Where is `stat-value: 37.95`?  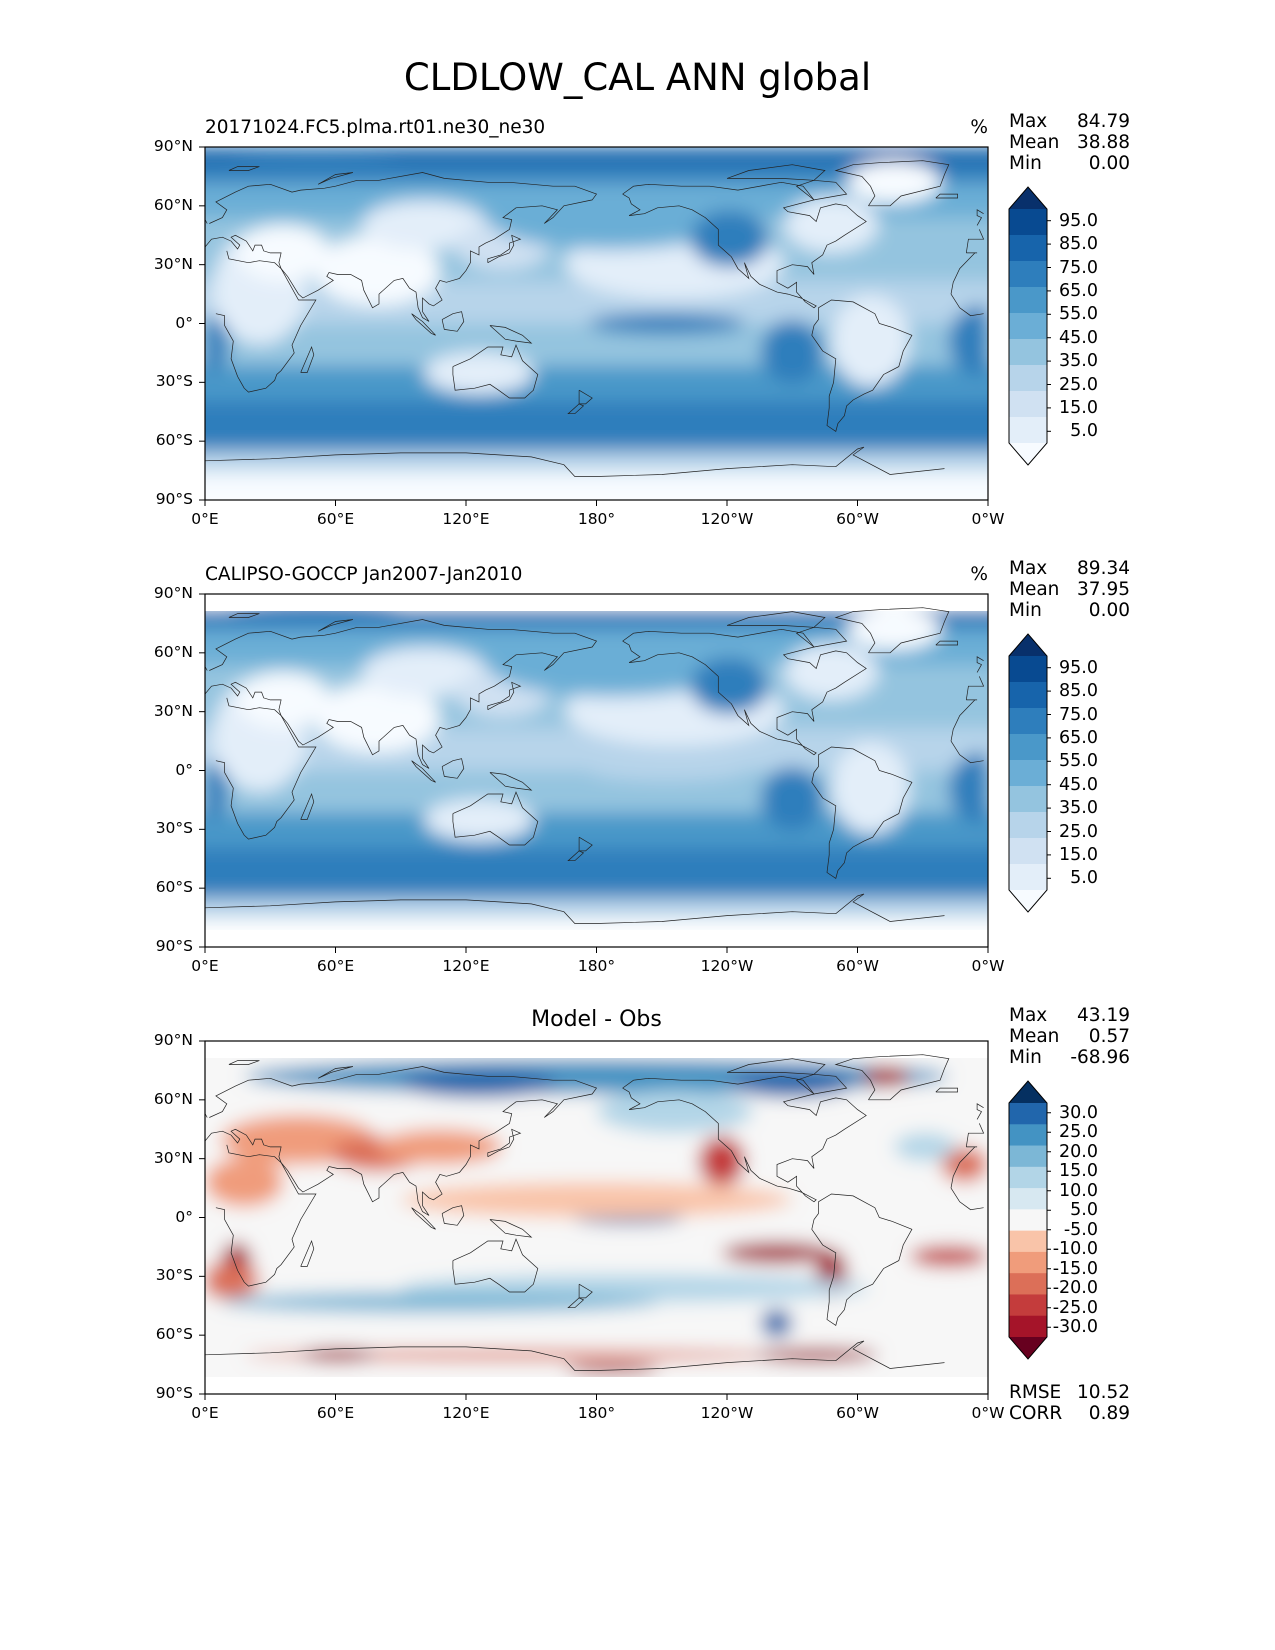
stat-value: 37.95 is located at coordinates (1103, 589).